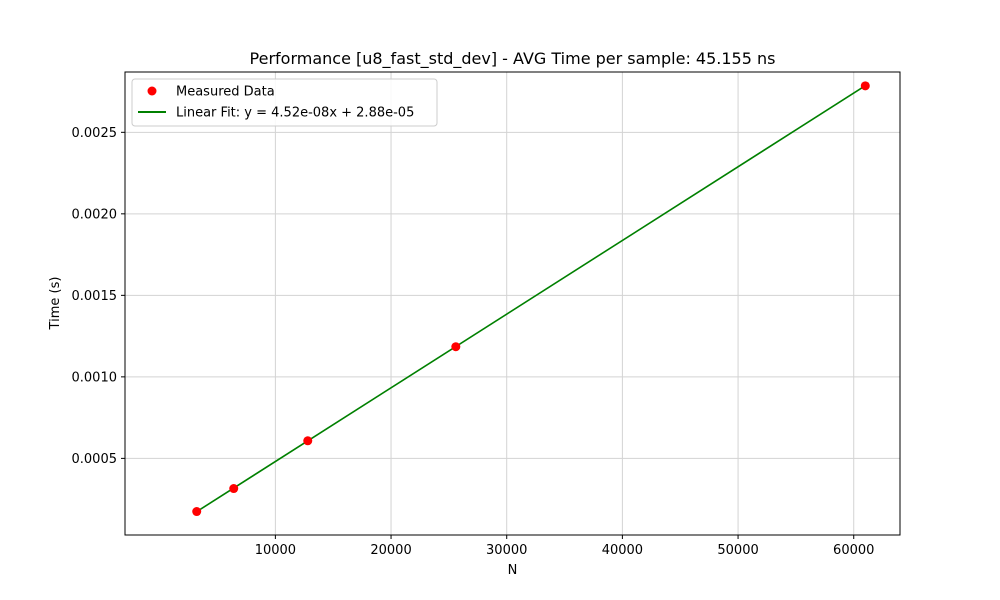  Describe the element at coordinates (564, 546) in the screenshot. I see `x-axis: 10000 20000 30000 40000 50000 60000` at that location.